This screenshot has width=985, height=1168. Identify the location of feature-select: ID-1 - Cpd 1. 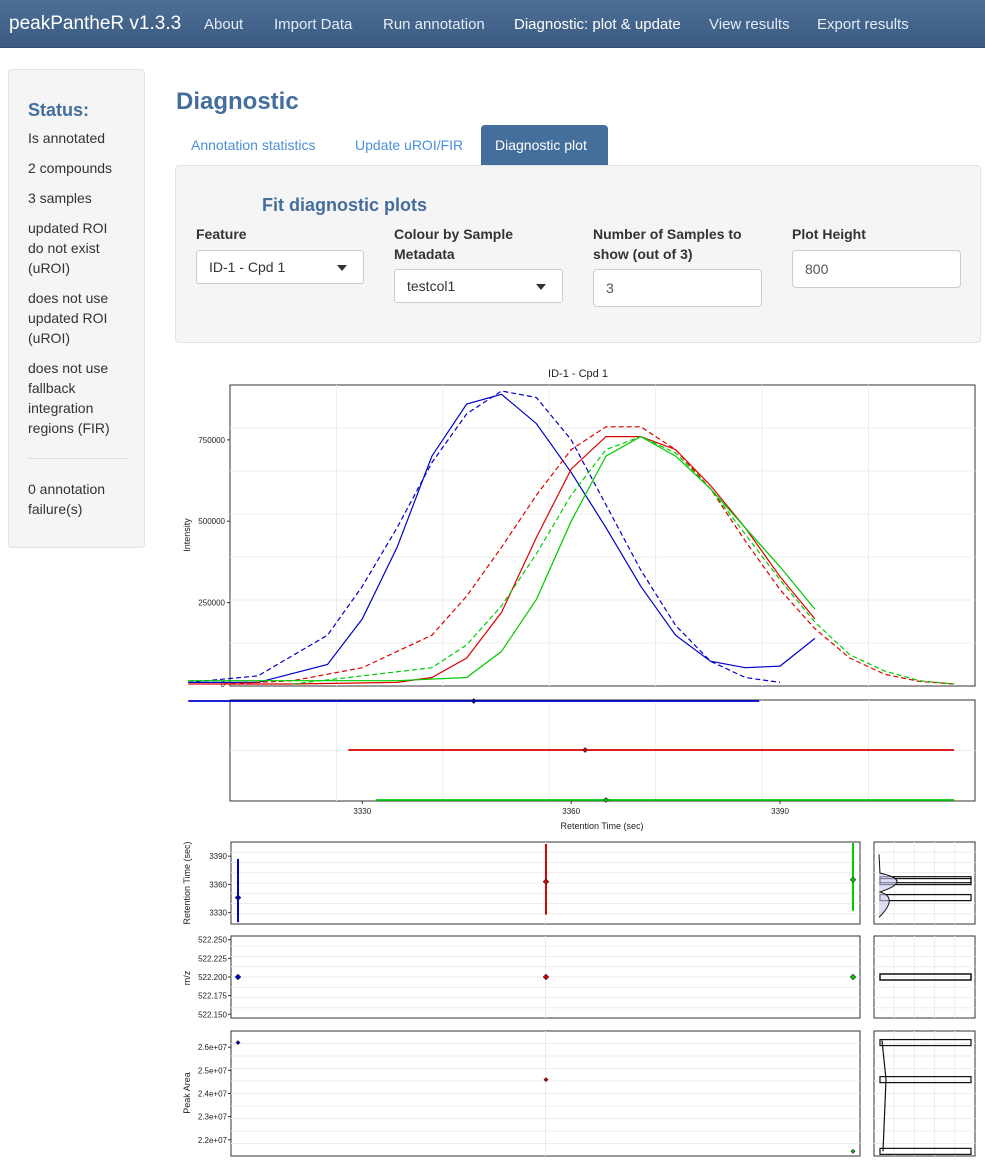
(280, 267).